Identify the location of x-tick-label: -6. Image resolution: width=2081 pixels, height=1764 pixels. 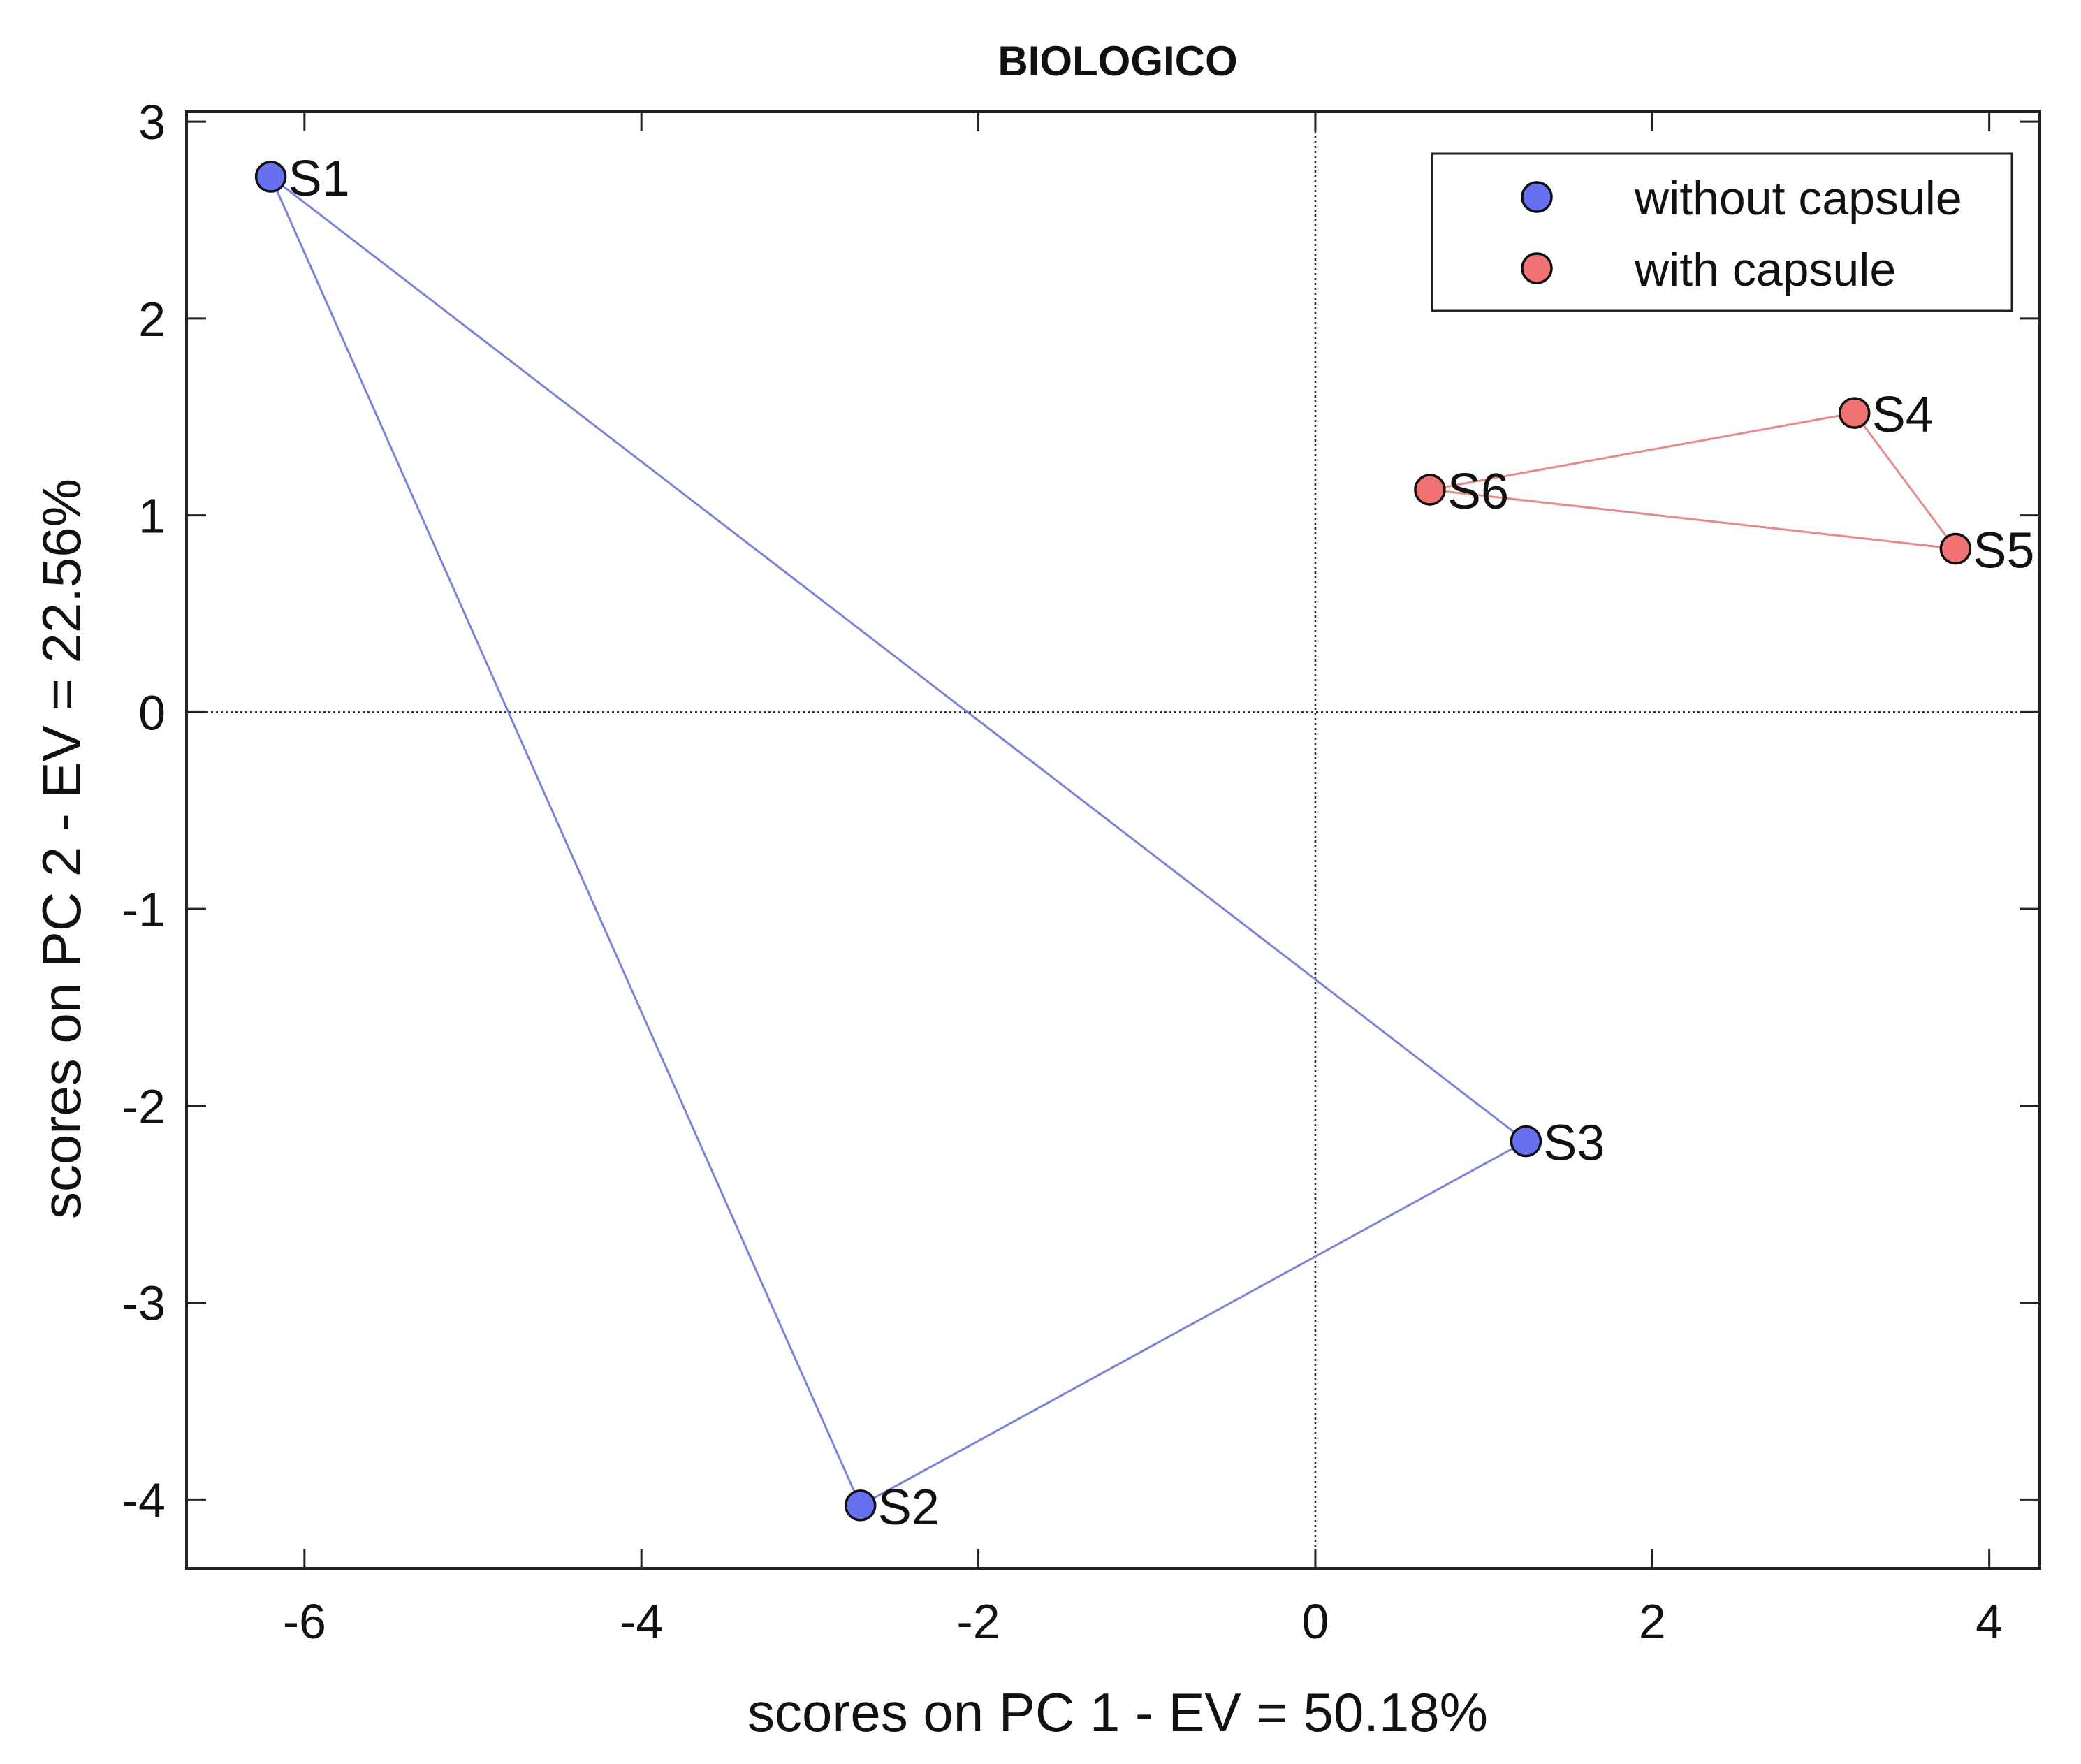
(304, 1621).